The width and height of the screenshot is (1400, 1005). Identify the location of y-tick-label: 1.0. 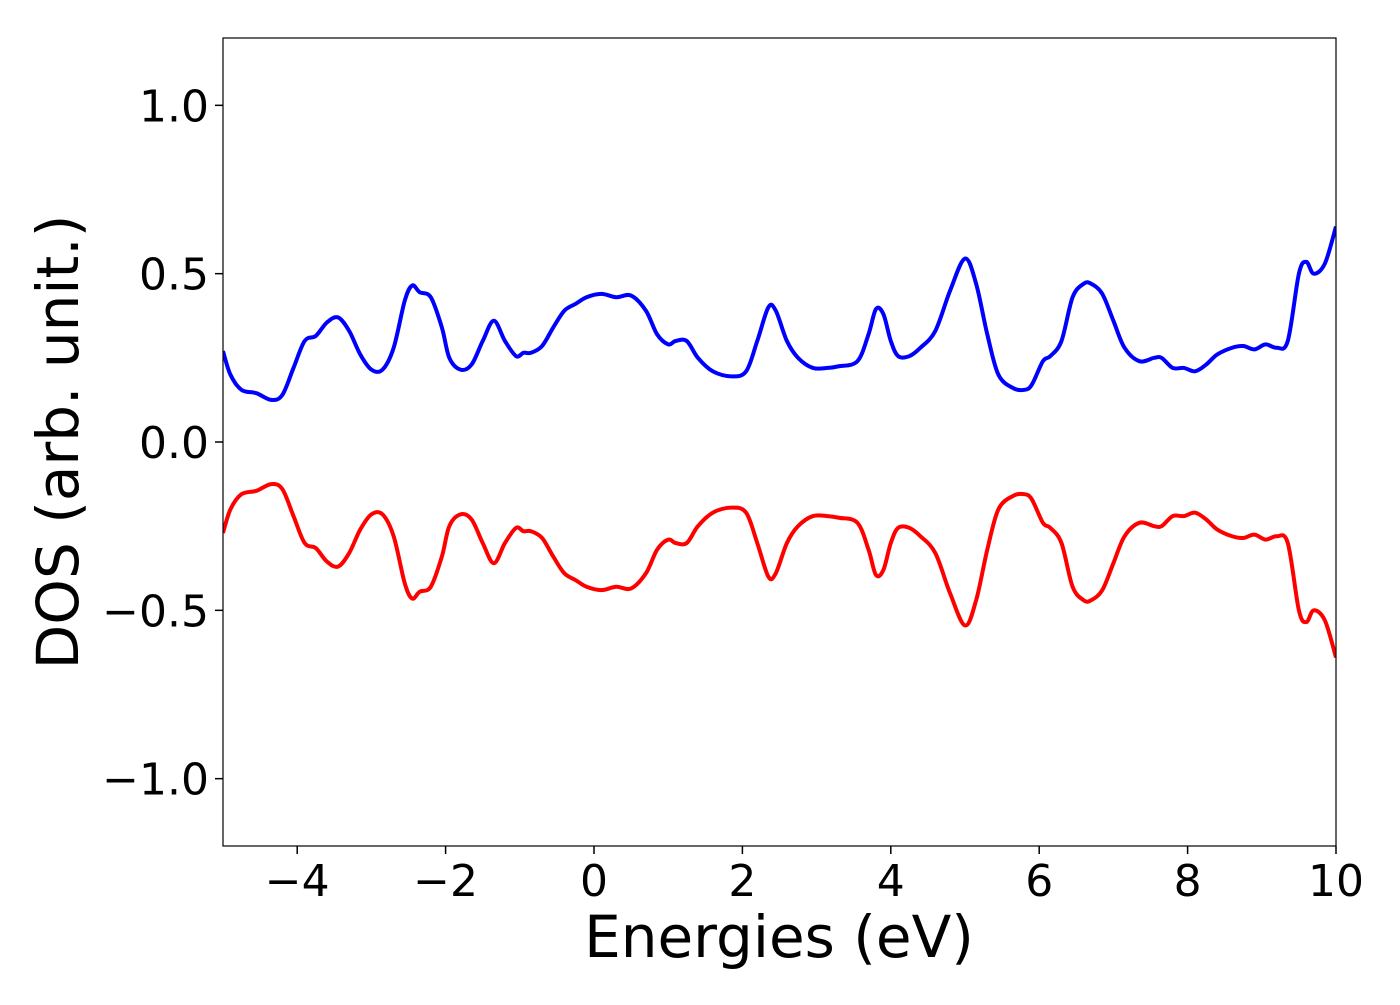
(174, 106).